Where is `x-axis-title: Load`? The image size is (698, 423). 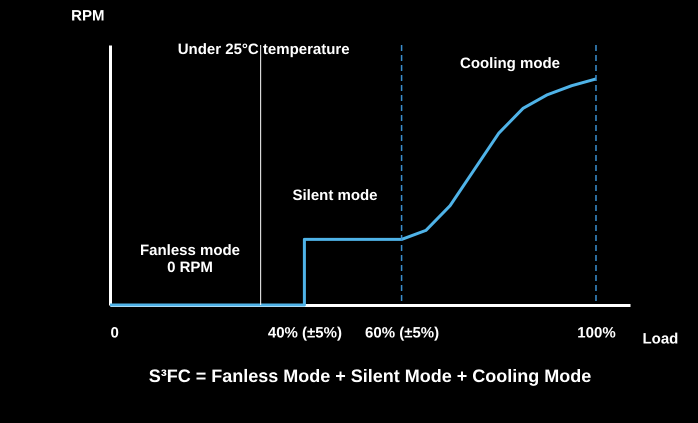
x-axis-title: Load is located at coordinates (660, 339).